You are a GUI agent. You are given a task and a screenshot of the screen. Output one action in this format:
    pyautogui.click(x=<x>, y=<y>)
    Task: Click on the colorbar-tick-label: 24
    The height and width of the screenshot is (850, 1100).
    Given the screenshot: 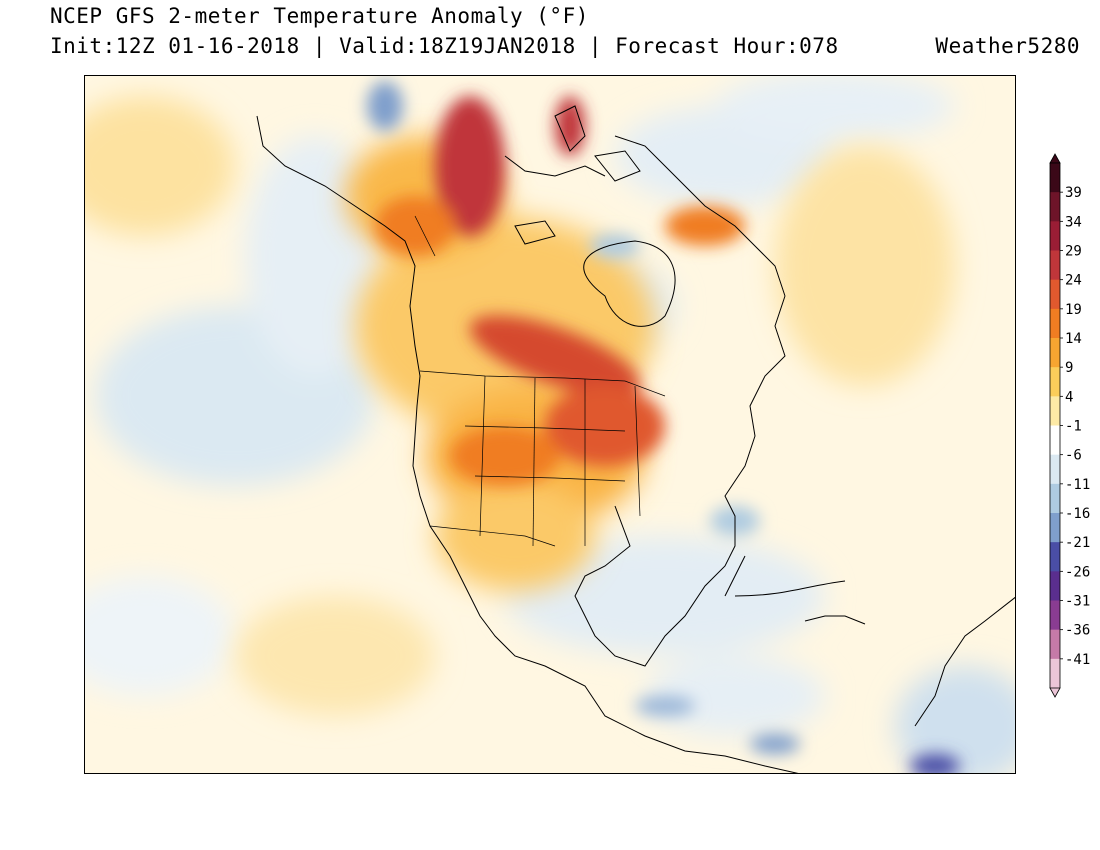 What is the action you would take?
    pyautogui.click(x=1073, y=281)
    